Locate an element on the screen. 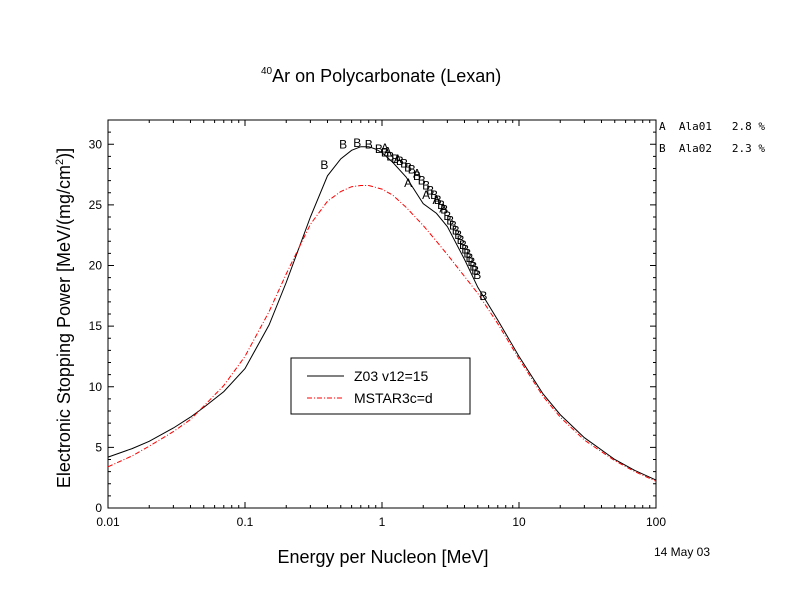 The height and width of the screenshot is (600, 800). y-tick-label: 20 is located at coordinates (96, 266).